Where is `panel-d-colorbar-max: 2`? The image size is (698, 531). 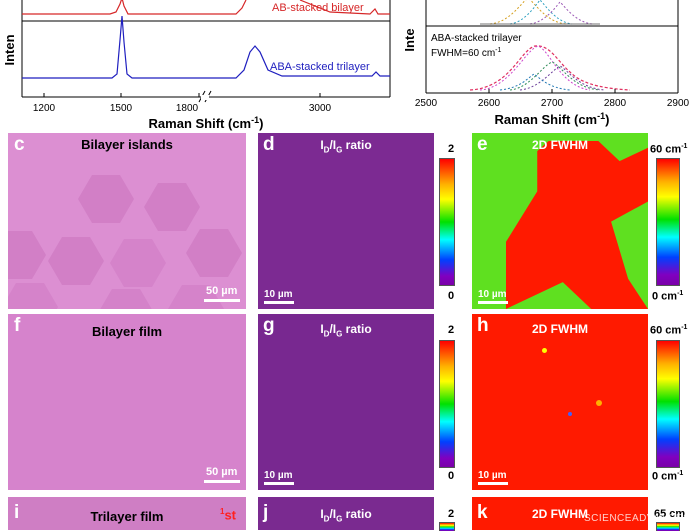 panel-d-colorbar-max: 2 is located at coordinates (451, 149).